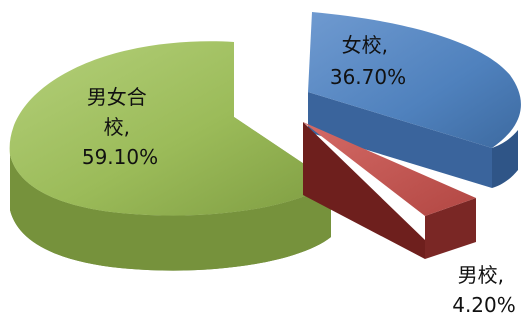 This screenshot has width=525, height=320. I want to click on slice-boys-front, so click(450, 228).